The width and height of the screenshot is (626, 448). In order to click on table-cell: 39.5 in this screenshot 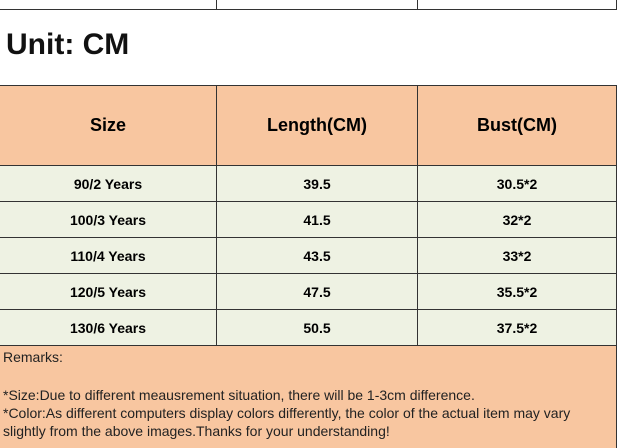, I will do `click(317, 184)`.